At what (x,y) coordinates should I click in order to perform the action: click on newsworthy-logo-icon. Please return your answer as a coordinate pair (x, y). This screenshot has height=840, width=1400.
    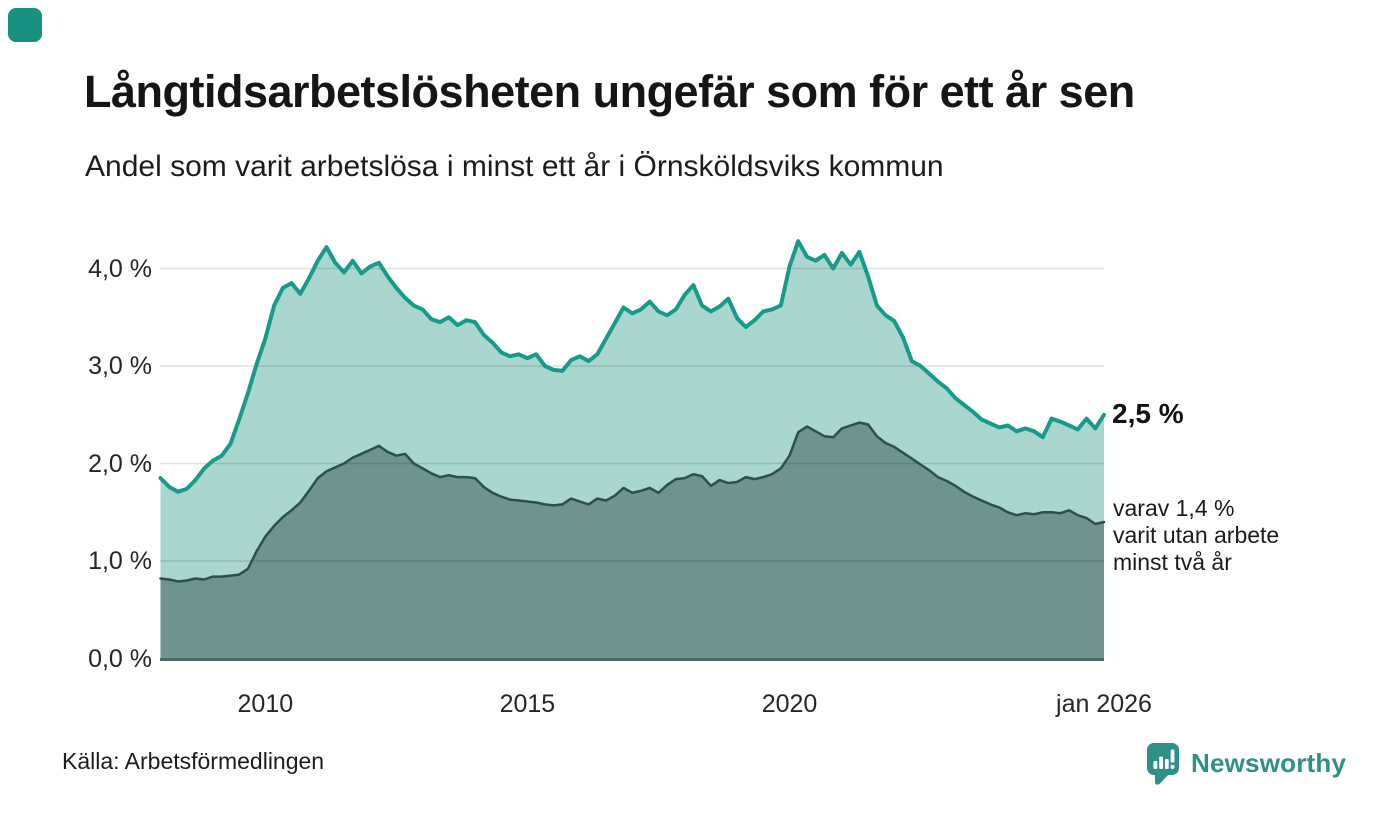
    Looking at the image, I should click on (1163, 764).